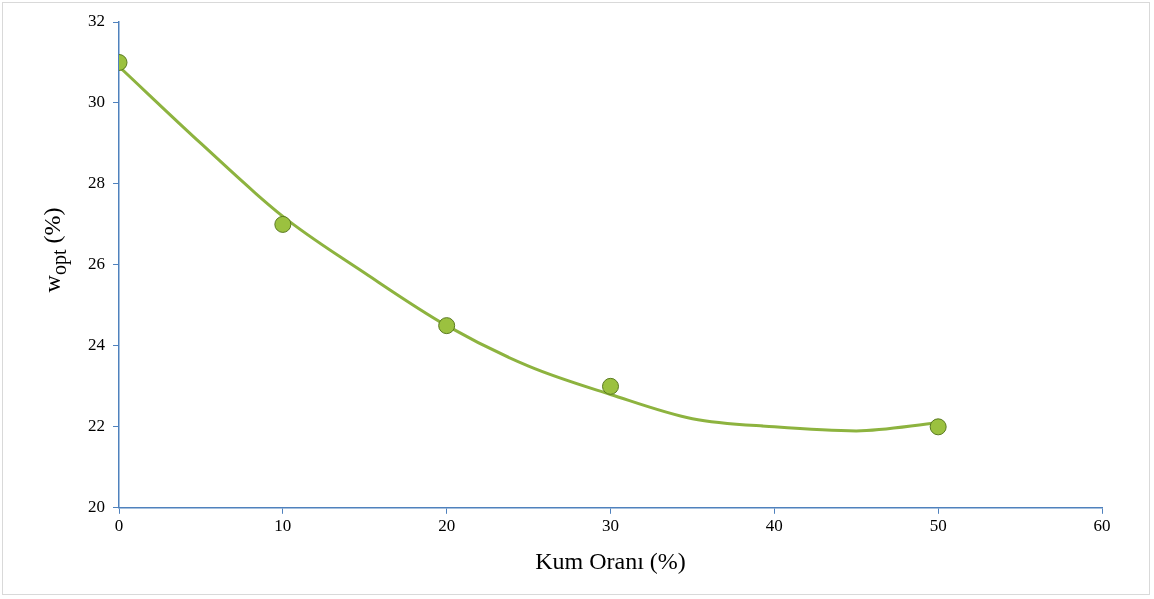 The image size is (1154, 599). What do you see at coordinates (1102, 526) in the screenshot?
I see `x-tick-label: 60` at bounding box center [1102, 526].